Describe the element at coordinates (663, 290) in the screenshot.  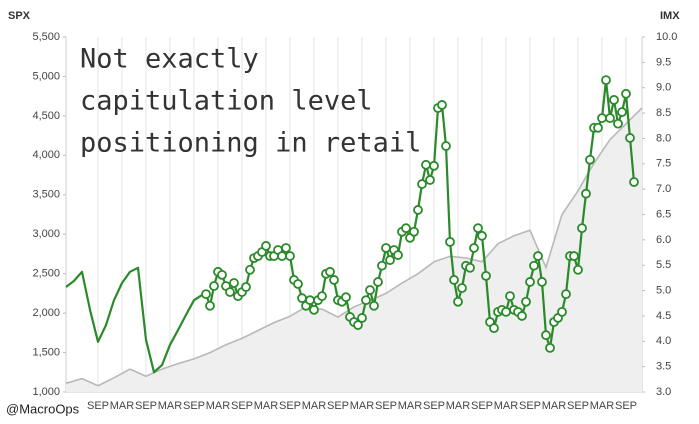
I see `y2-tick-label: 5.0` at that location.